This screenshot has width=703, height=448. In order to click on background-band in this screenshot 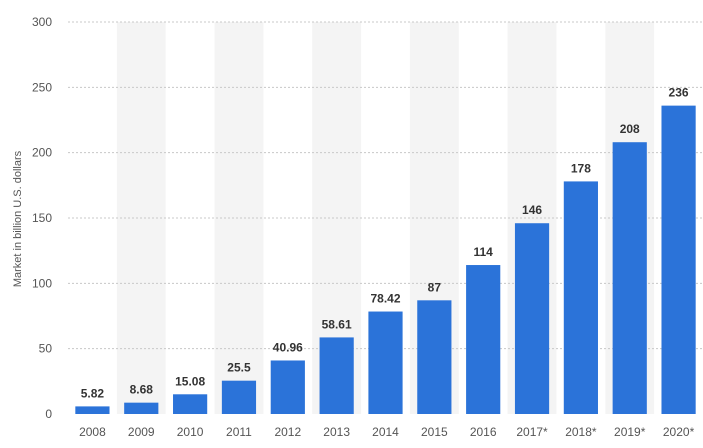, I will do `click(239, 218)`.